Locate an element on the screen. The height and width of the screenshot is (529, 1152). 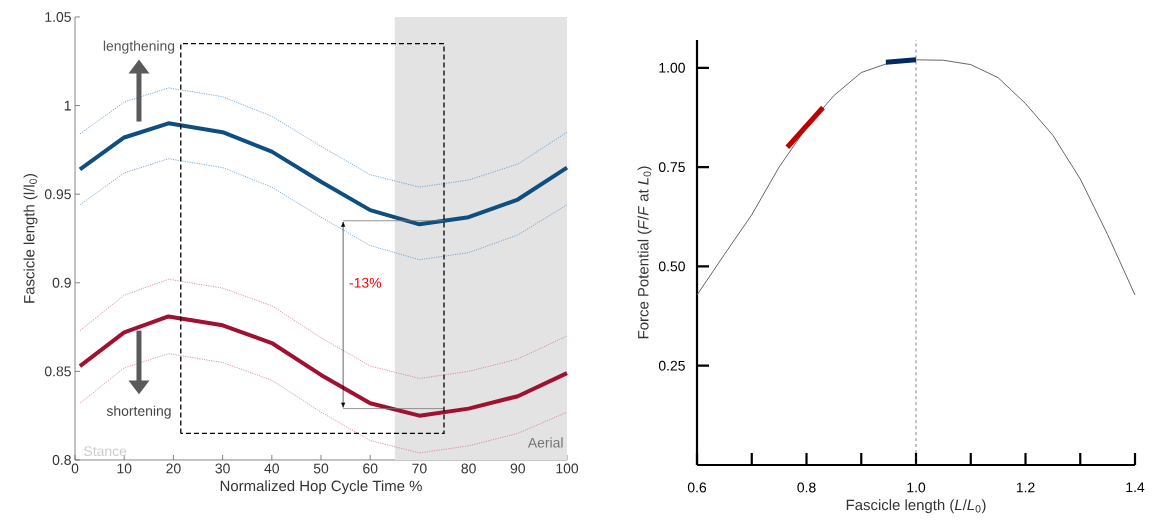
band-label: Aerial is located at coordinates (545, 442).